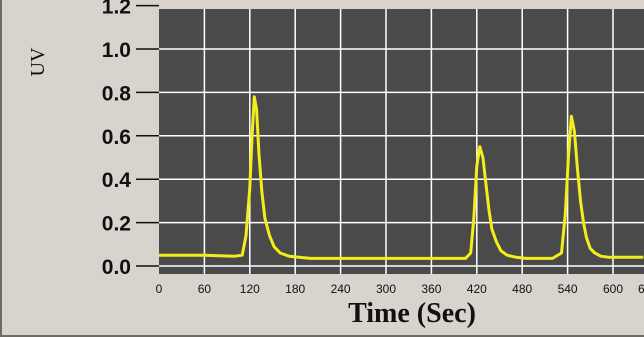 The height and width of the screenshot is (337, 644). Describe the element at coordinates (116, 224) in the screenshot. I see `y-tick-label: 0.2` at that location.